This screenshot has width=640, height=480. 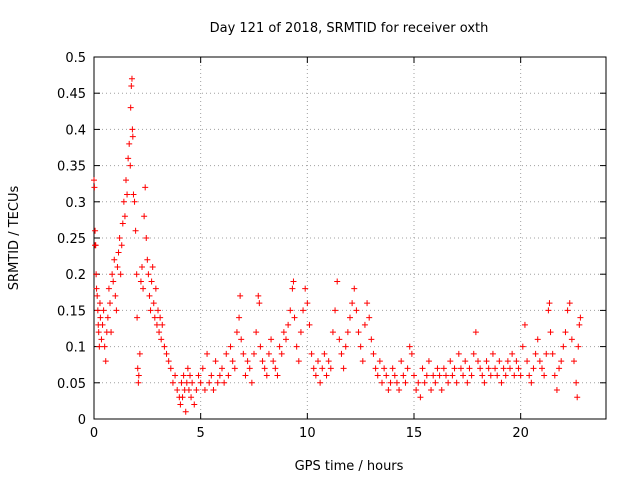 I want to click on y-tick-label: 0.2, so click(x=75, y=275).